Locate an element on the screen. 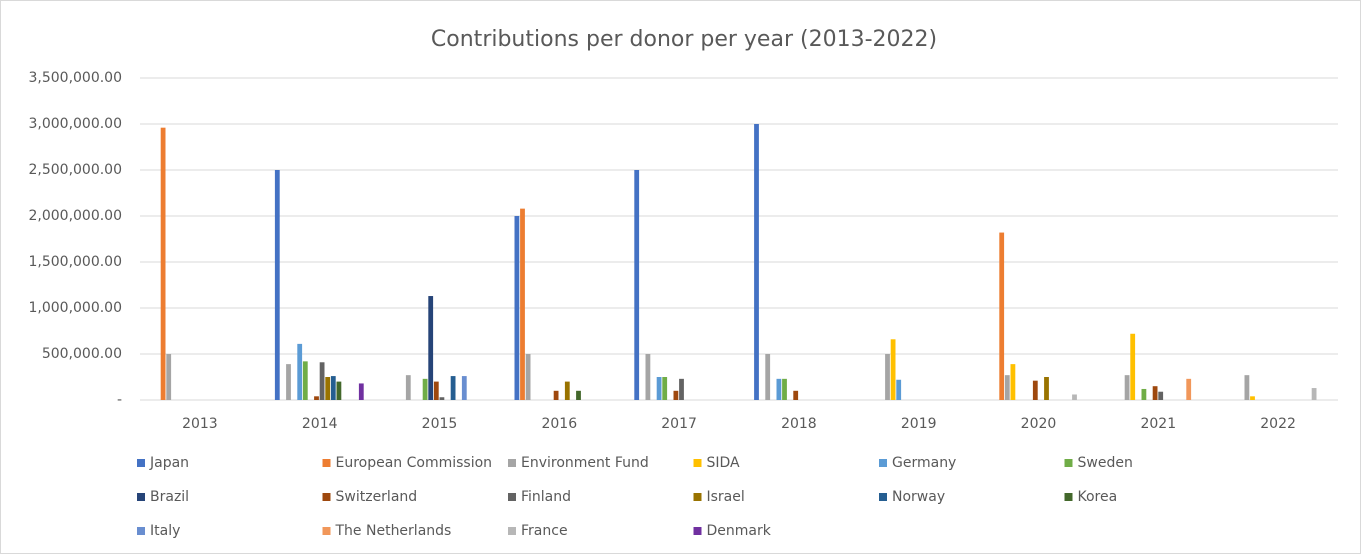 This screenshot has width=1361, height=554. legend-label: Italy is located at coordinates (165, 531).